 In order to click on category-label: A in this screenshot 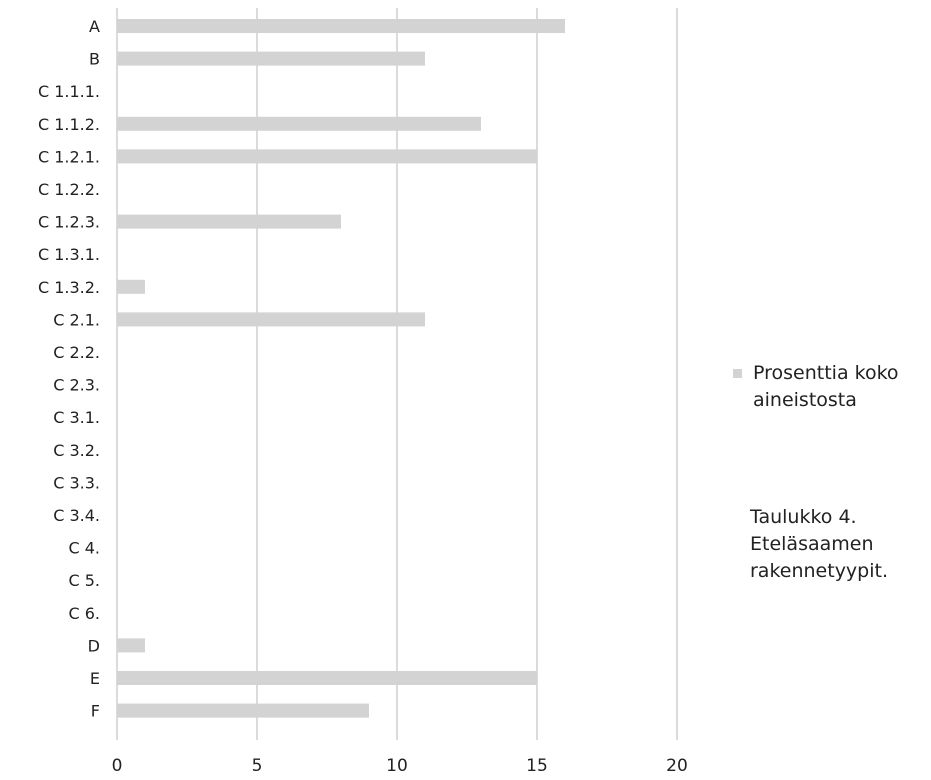, I will do `click(94, 26)`.